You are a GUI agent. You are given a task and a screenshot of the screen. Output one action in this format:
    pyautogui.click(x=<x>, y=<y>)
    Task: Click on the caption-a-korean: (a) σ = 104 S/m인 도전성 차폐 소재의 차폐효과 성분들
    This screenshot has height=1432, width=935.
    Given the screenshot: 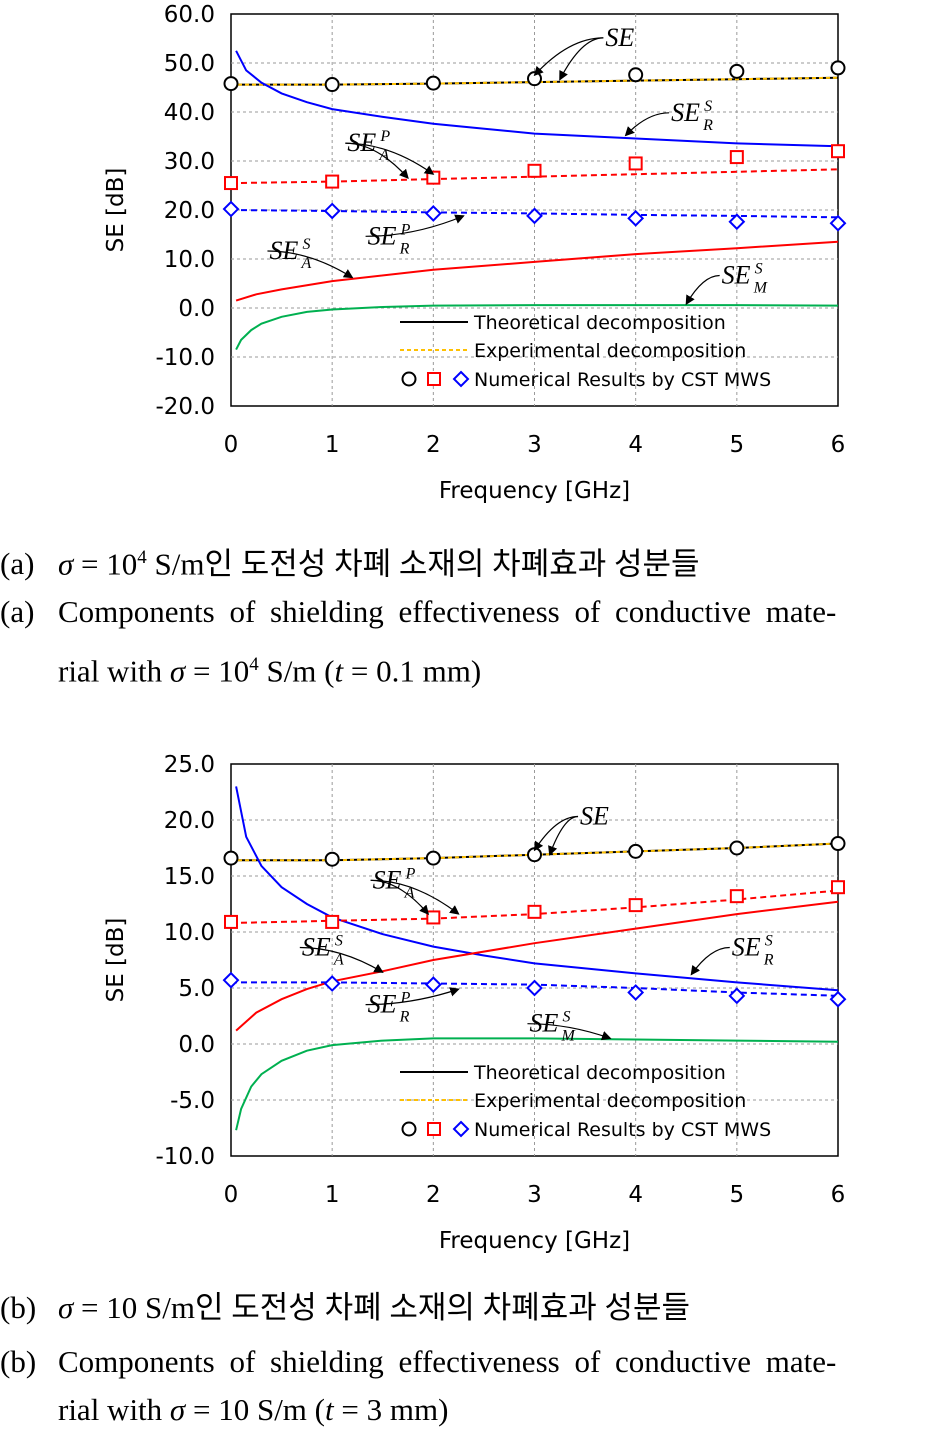 What is the action you would take?
    pyautogui.click(x=467, y=561)
    